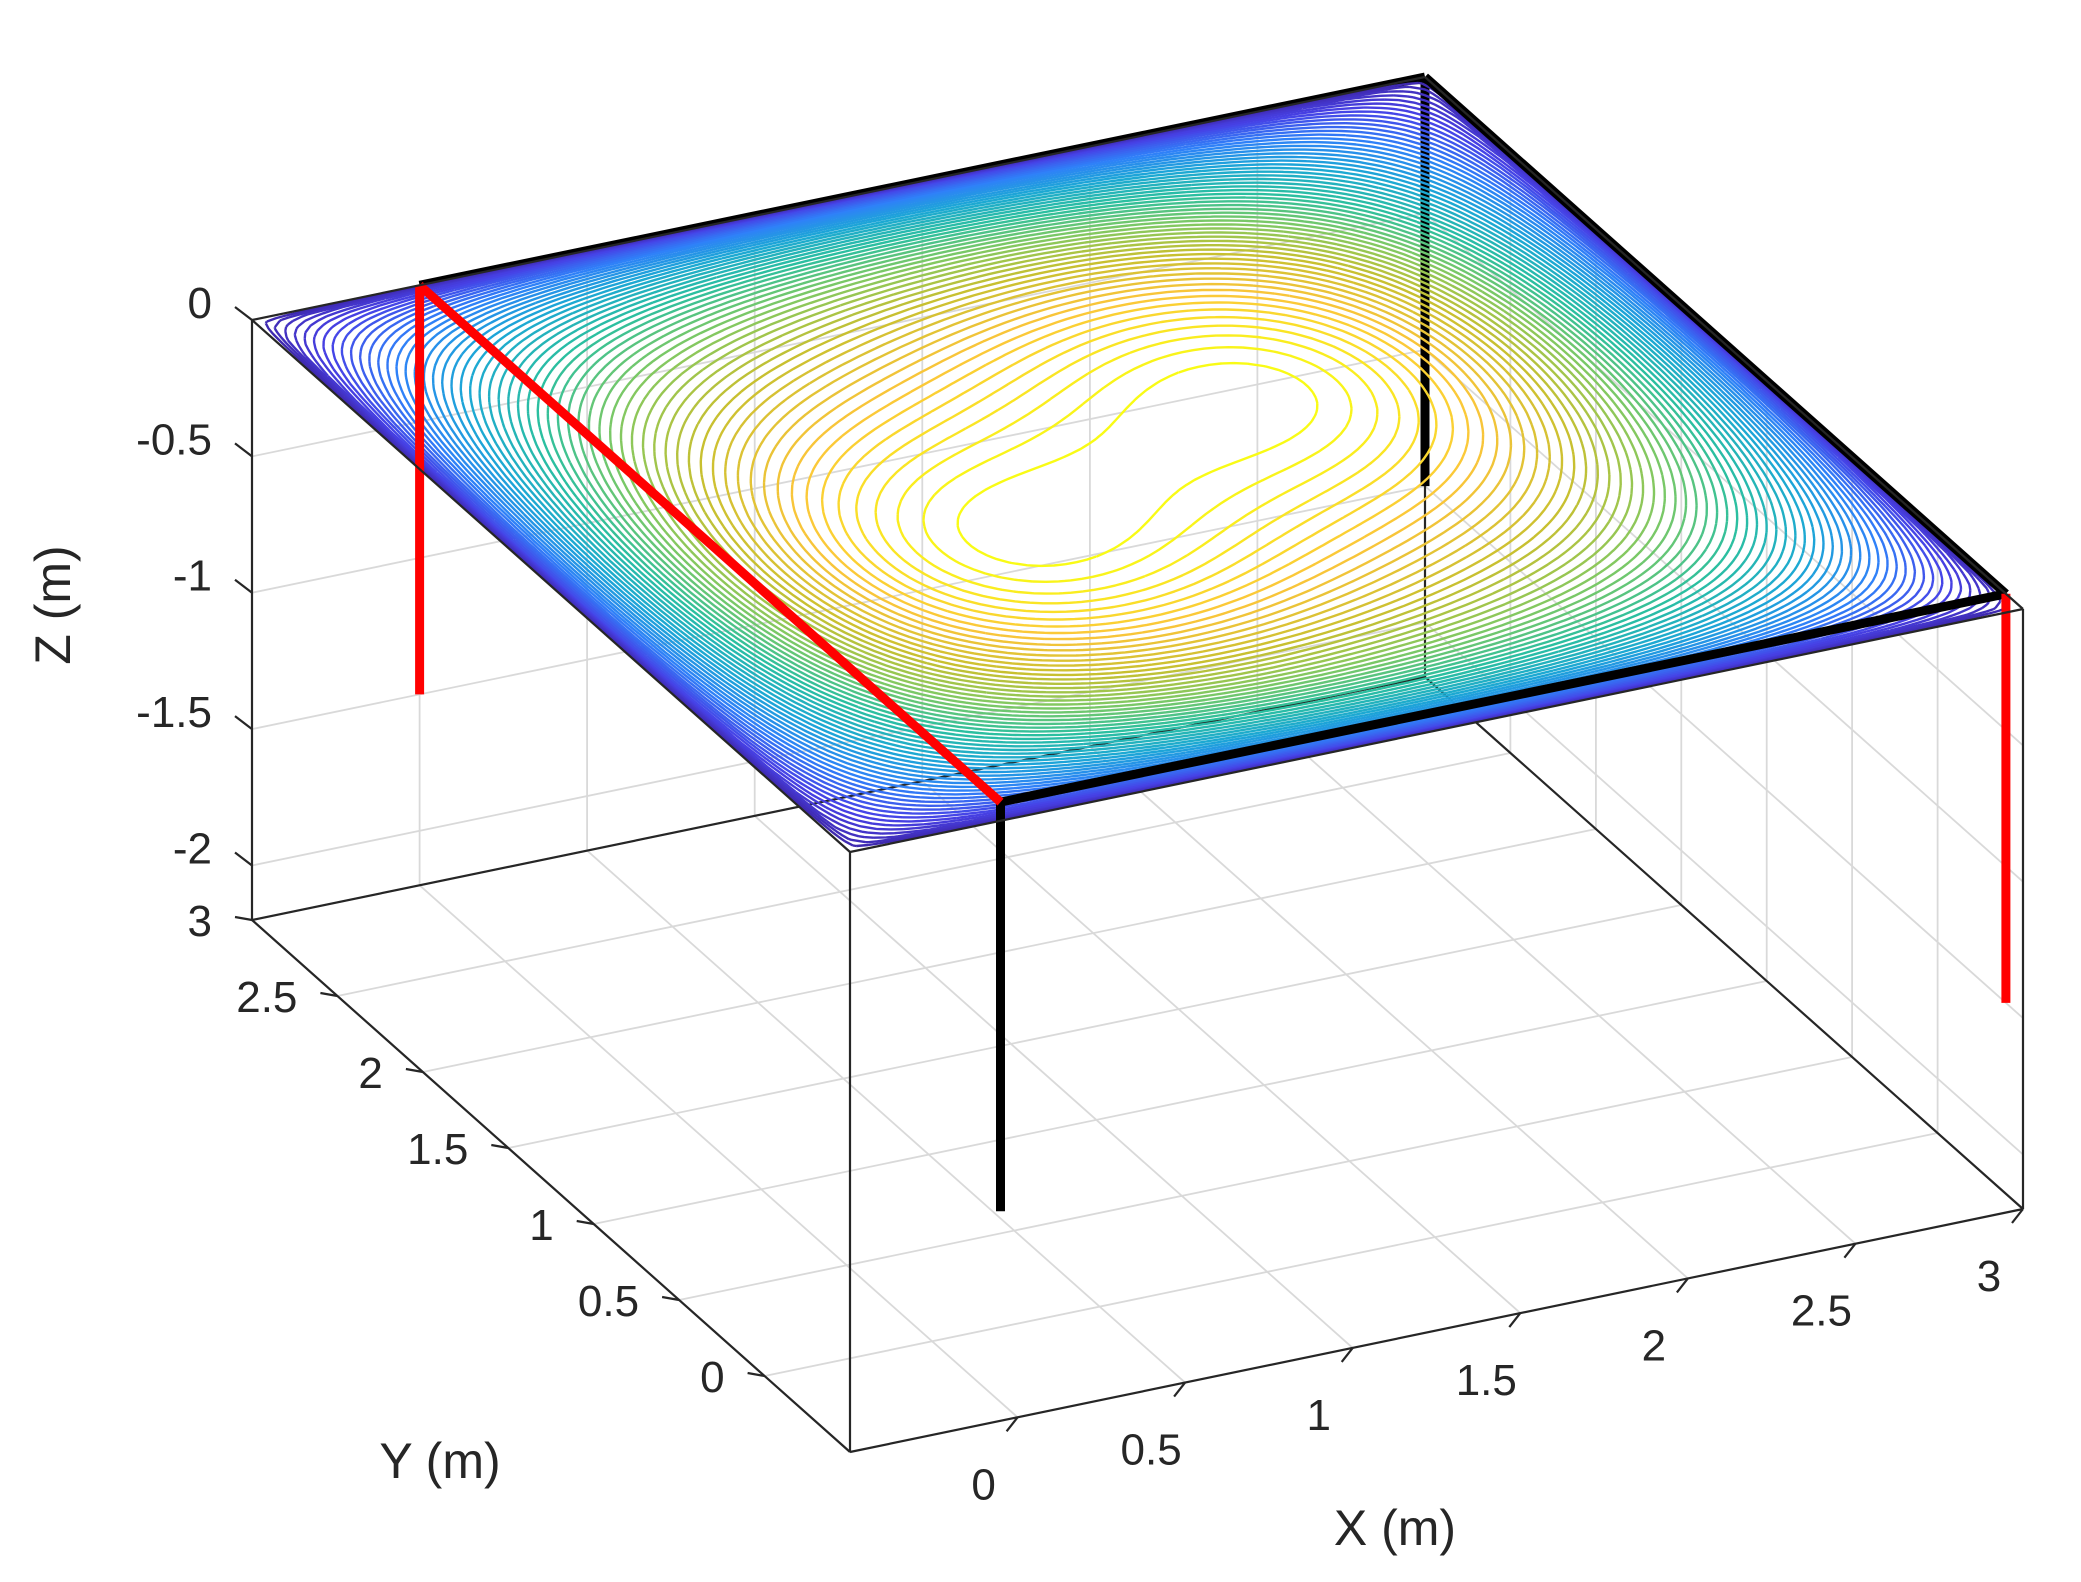 The image size is (2081, 1582). I want to click on y-tick-label: 1, so click(541, 1225).